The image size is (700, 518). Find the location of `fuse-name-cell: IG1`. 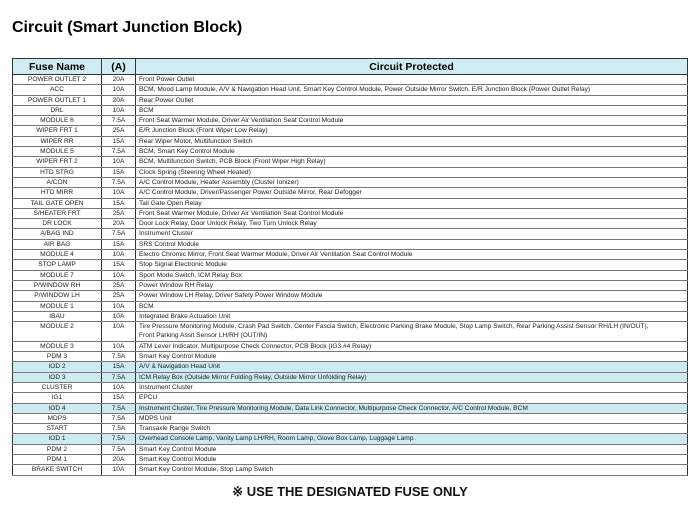

fuse-name-cell: IG1 is located at coordinates (57, 398).